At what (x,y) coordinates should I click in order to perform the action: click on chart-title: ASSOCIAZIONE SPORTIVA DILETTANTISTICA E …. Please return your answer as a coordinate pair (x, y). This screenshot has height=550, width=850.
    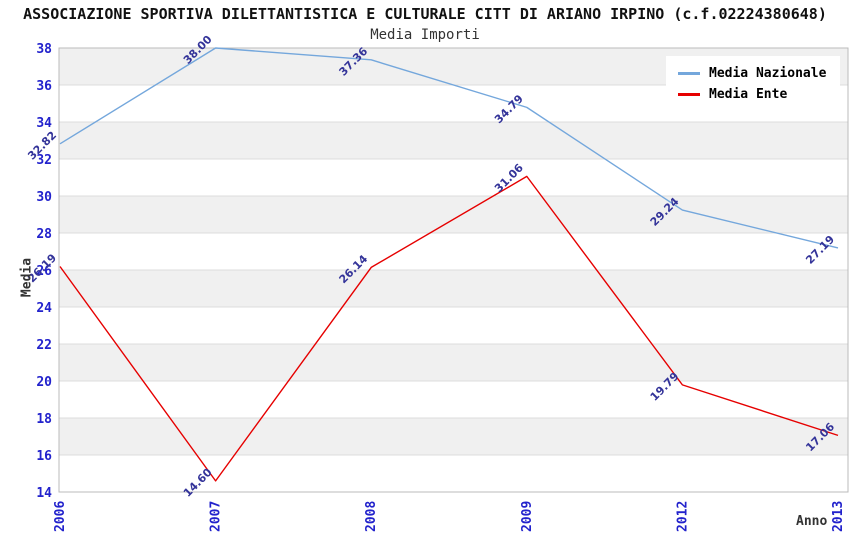
    Looking at the image, I should click on (425, 14).